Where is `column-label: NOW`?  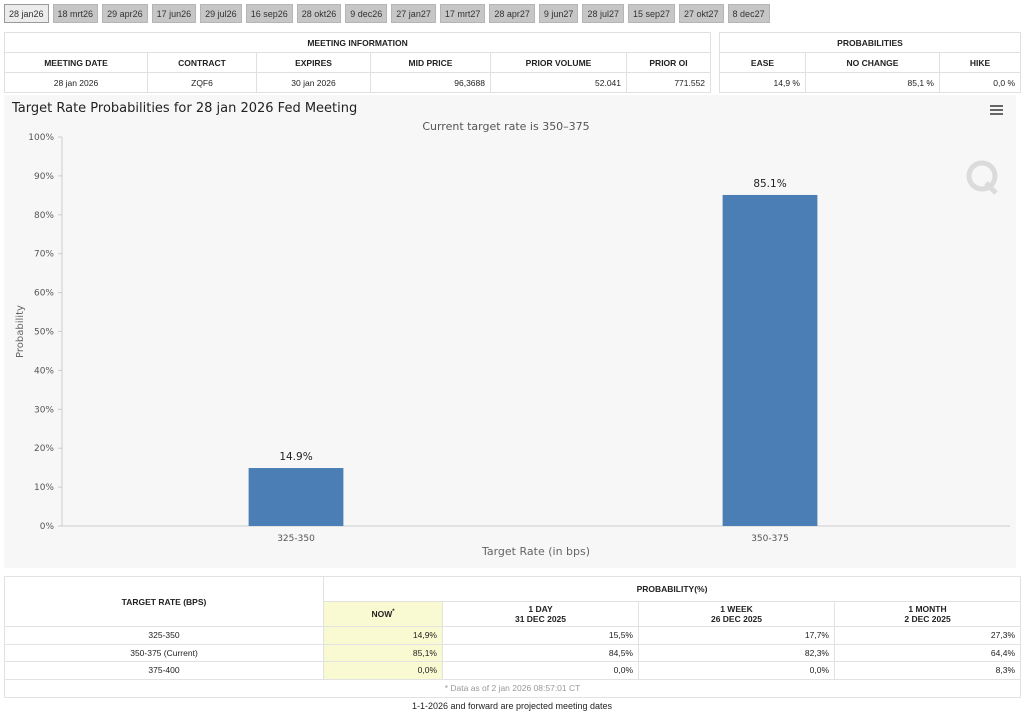 column-label: NOW is located at coordinates (382, 614).